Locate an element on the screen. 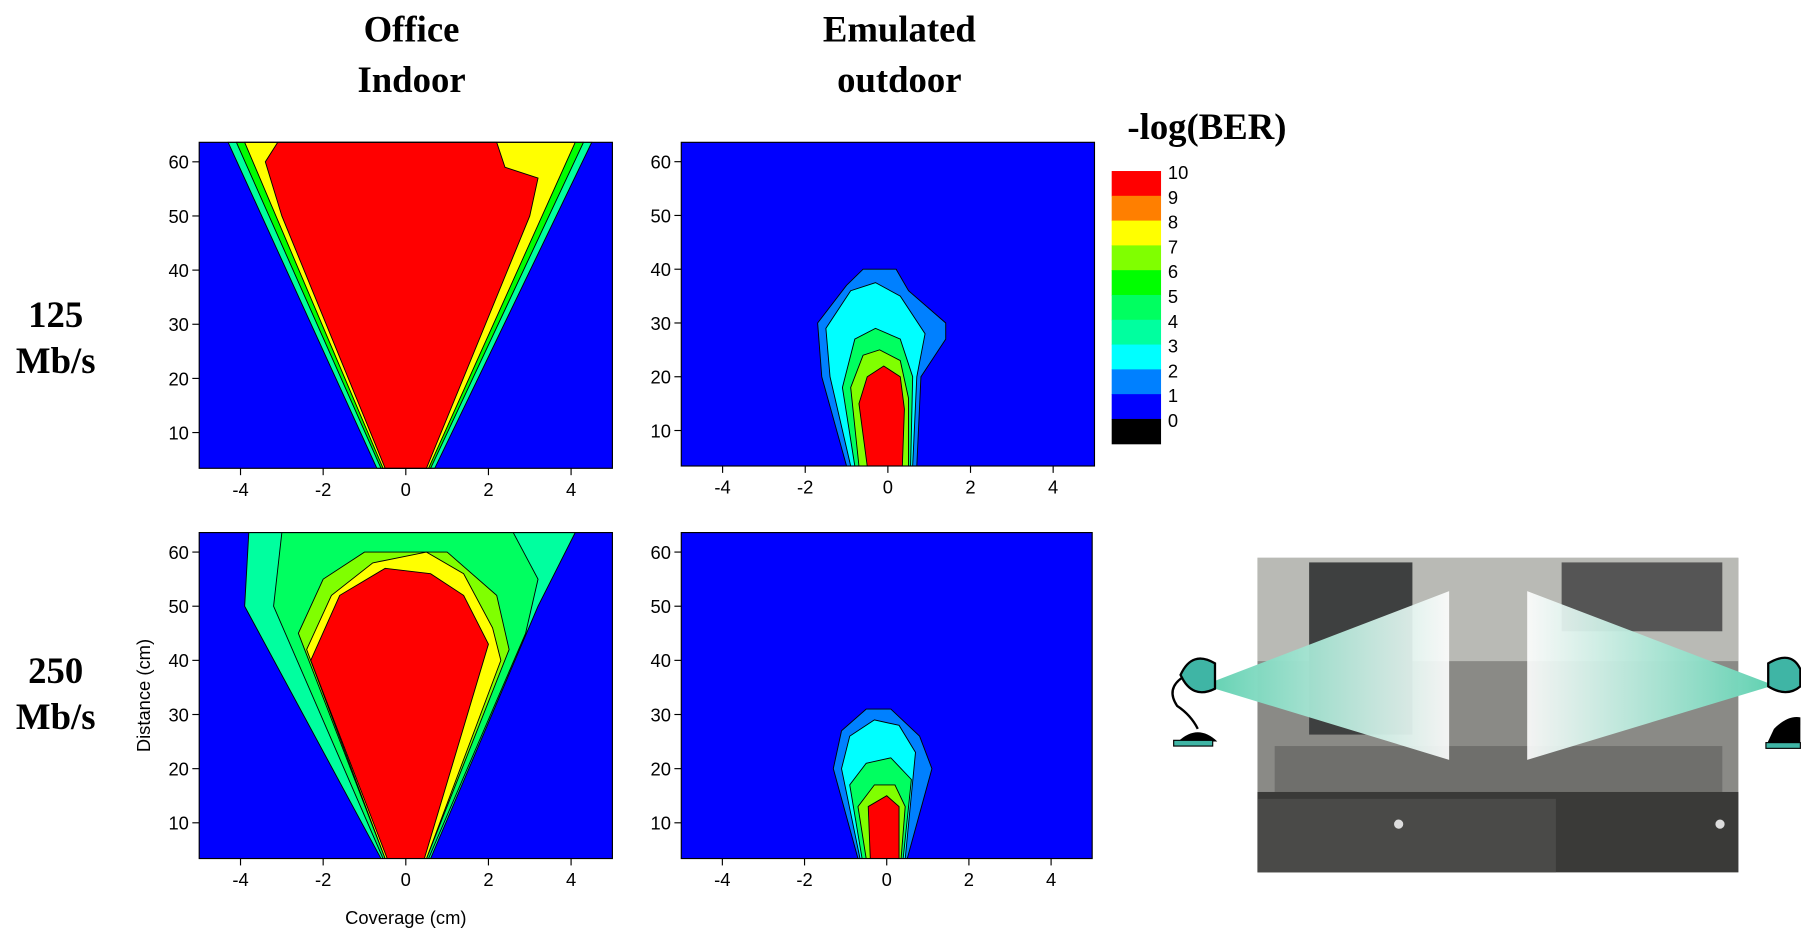  colorbar-label: 10 is located at coordinates (1178, 172).